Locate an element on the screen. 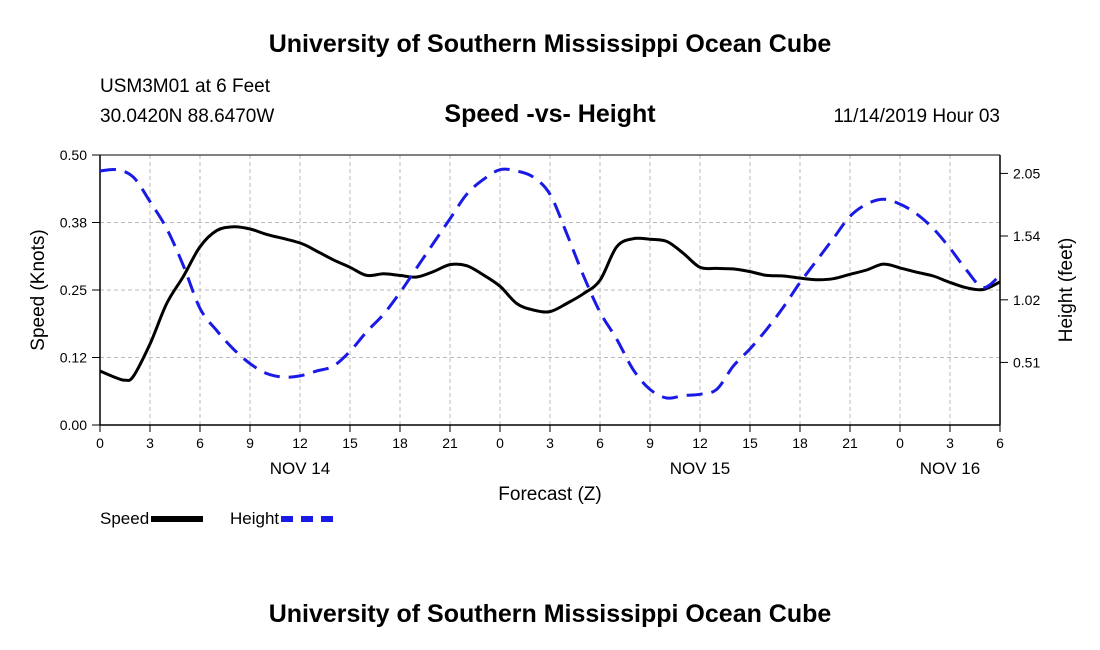 The image size is (1100, 650). y-tick-label: 0.38 is located at coordinates (73, 223).